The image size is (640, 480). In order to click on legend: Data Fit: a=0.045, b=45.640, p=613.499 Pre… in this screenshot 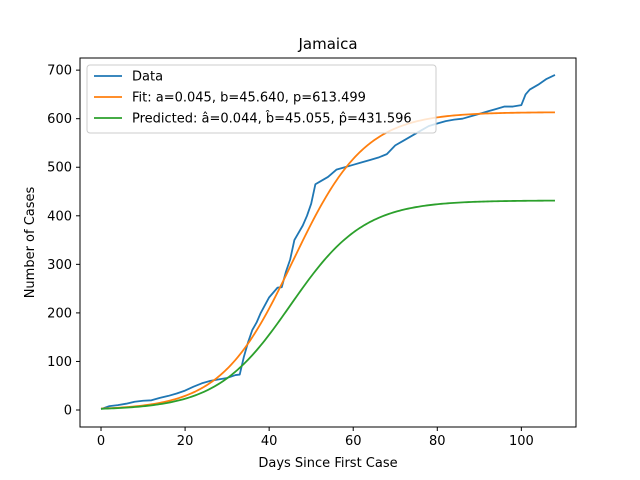, I will do `click(261, 99)`.